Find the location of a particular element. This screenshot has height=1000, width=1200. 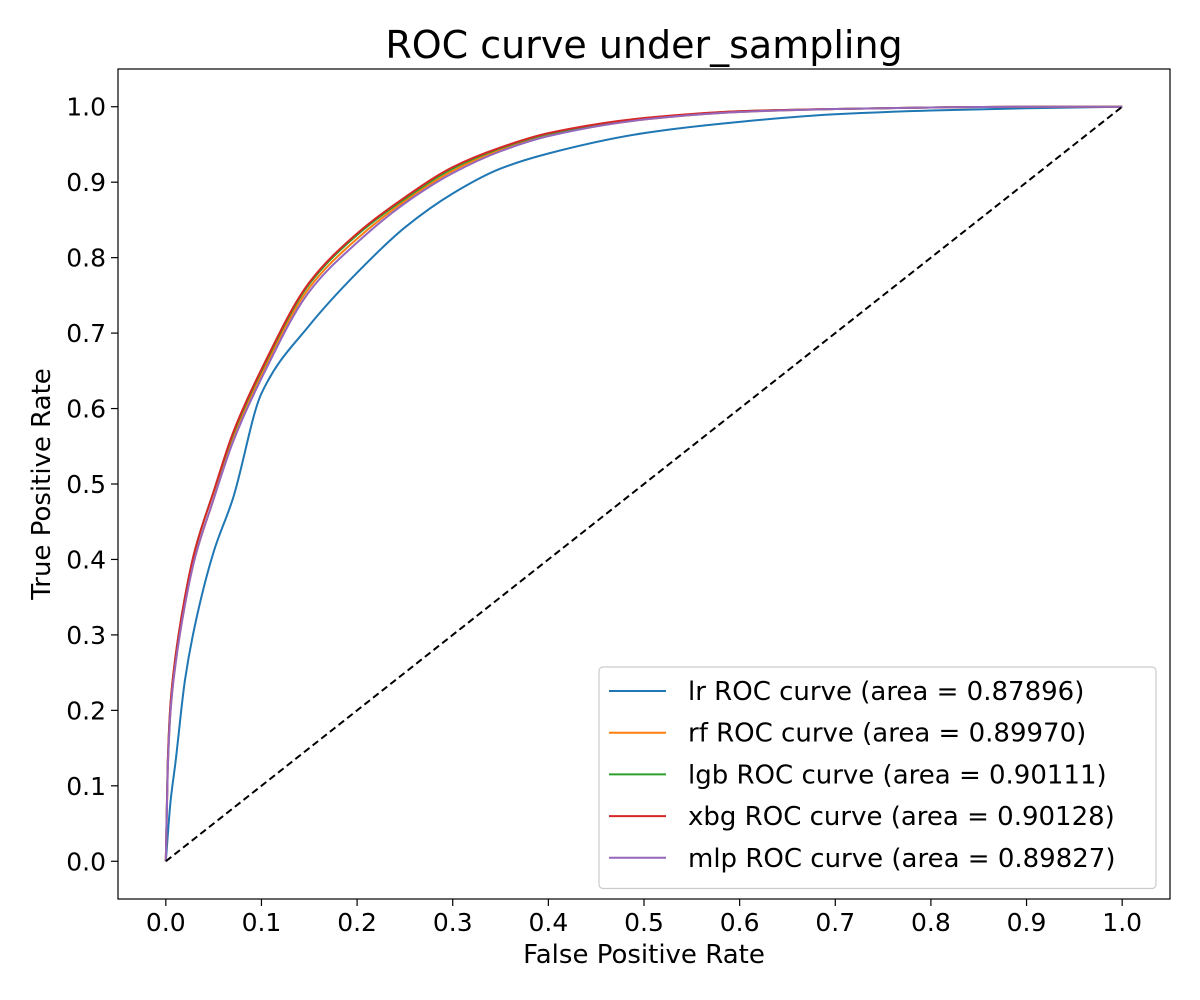

y-tick-label: 0.5 is located at coordinates (86, 484).